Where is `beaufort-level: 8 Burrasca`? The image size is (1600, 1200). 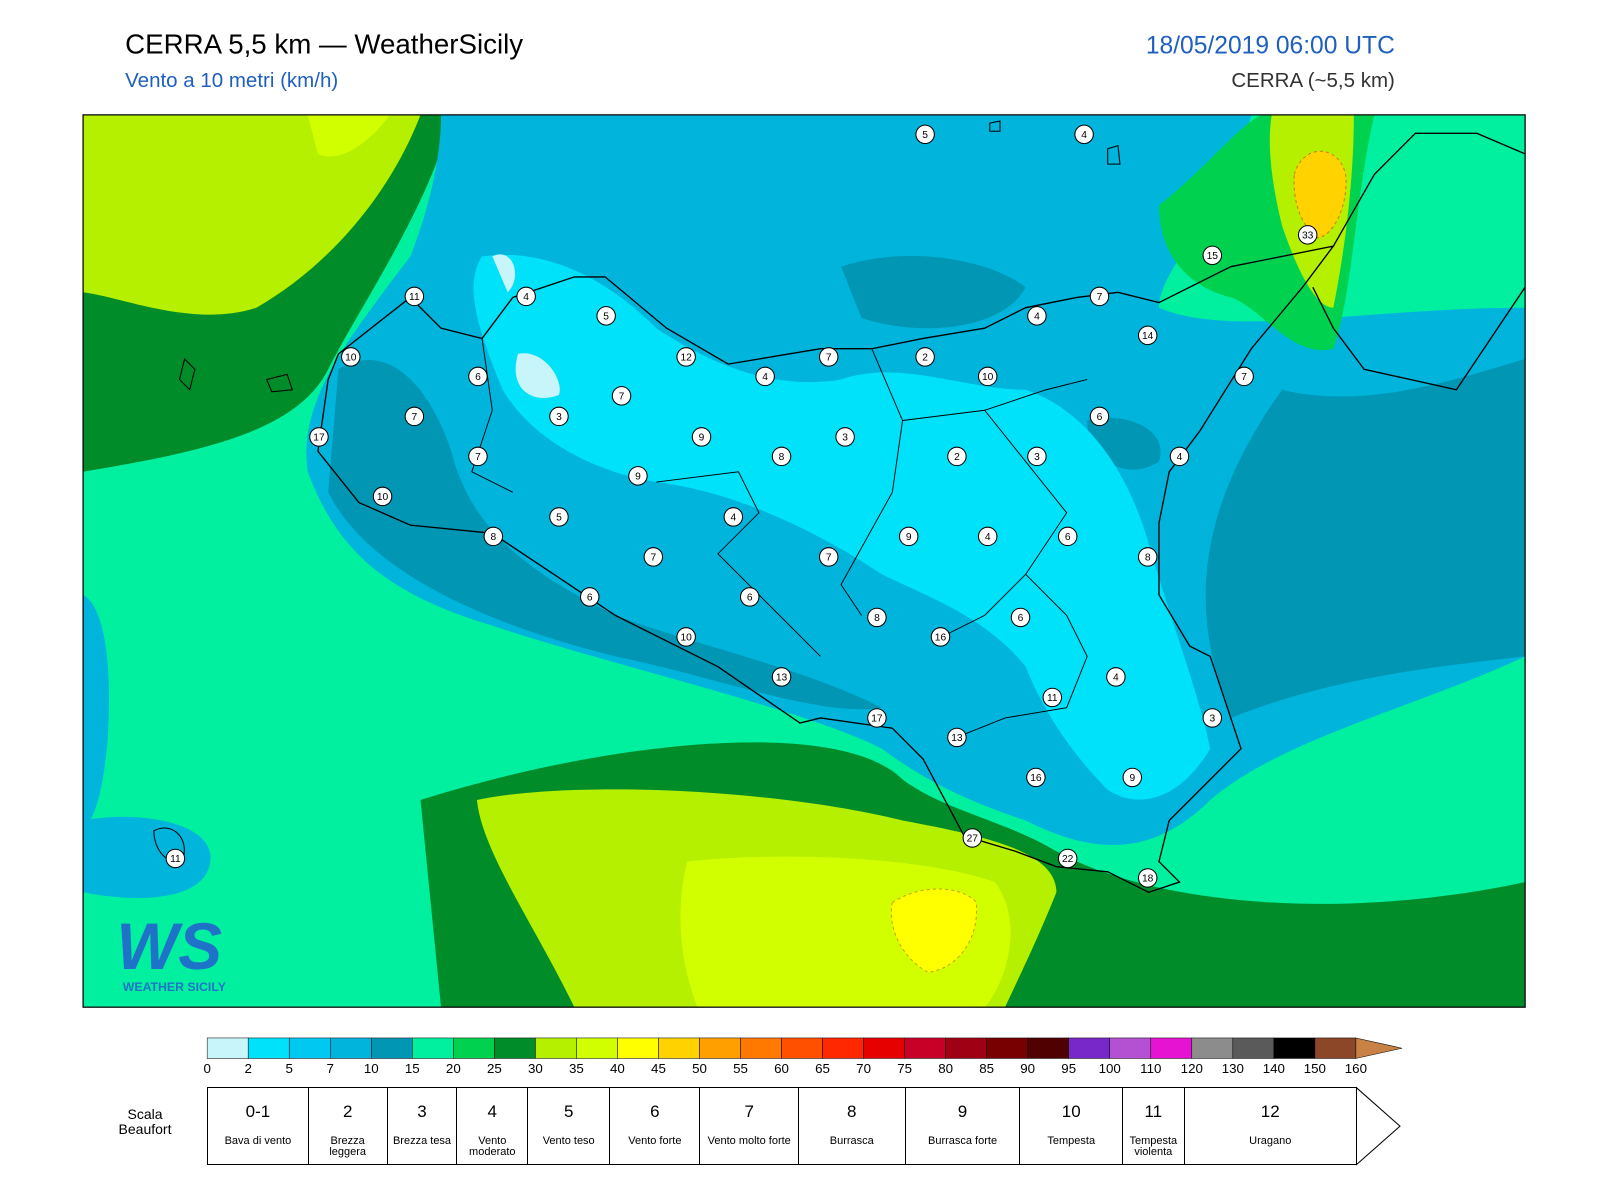 beaufort-level: 8 Burrasca is located at coordinates (851, 1126).